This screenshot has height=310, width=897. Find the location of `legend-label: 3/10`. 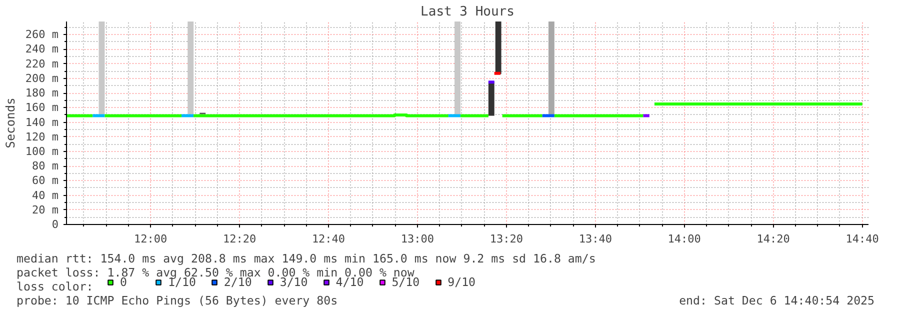

legend-label: 3/10 is located at coordinates (294, 282).